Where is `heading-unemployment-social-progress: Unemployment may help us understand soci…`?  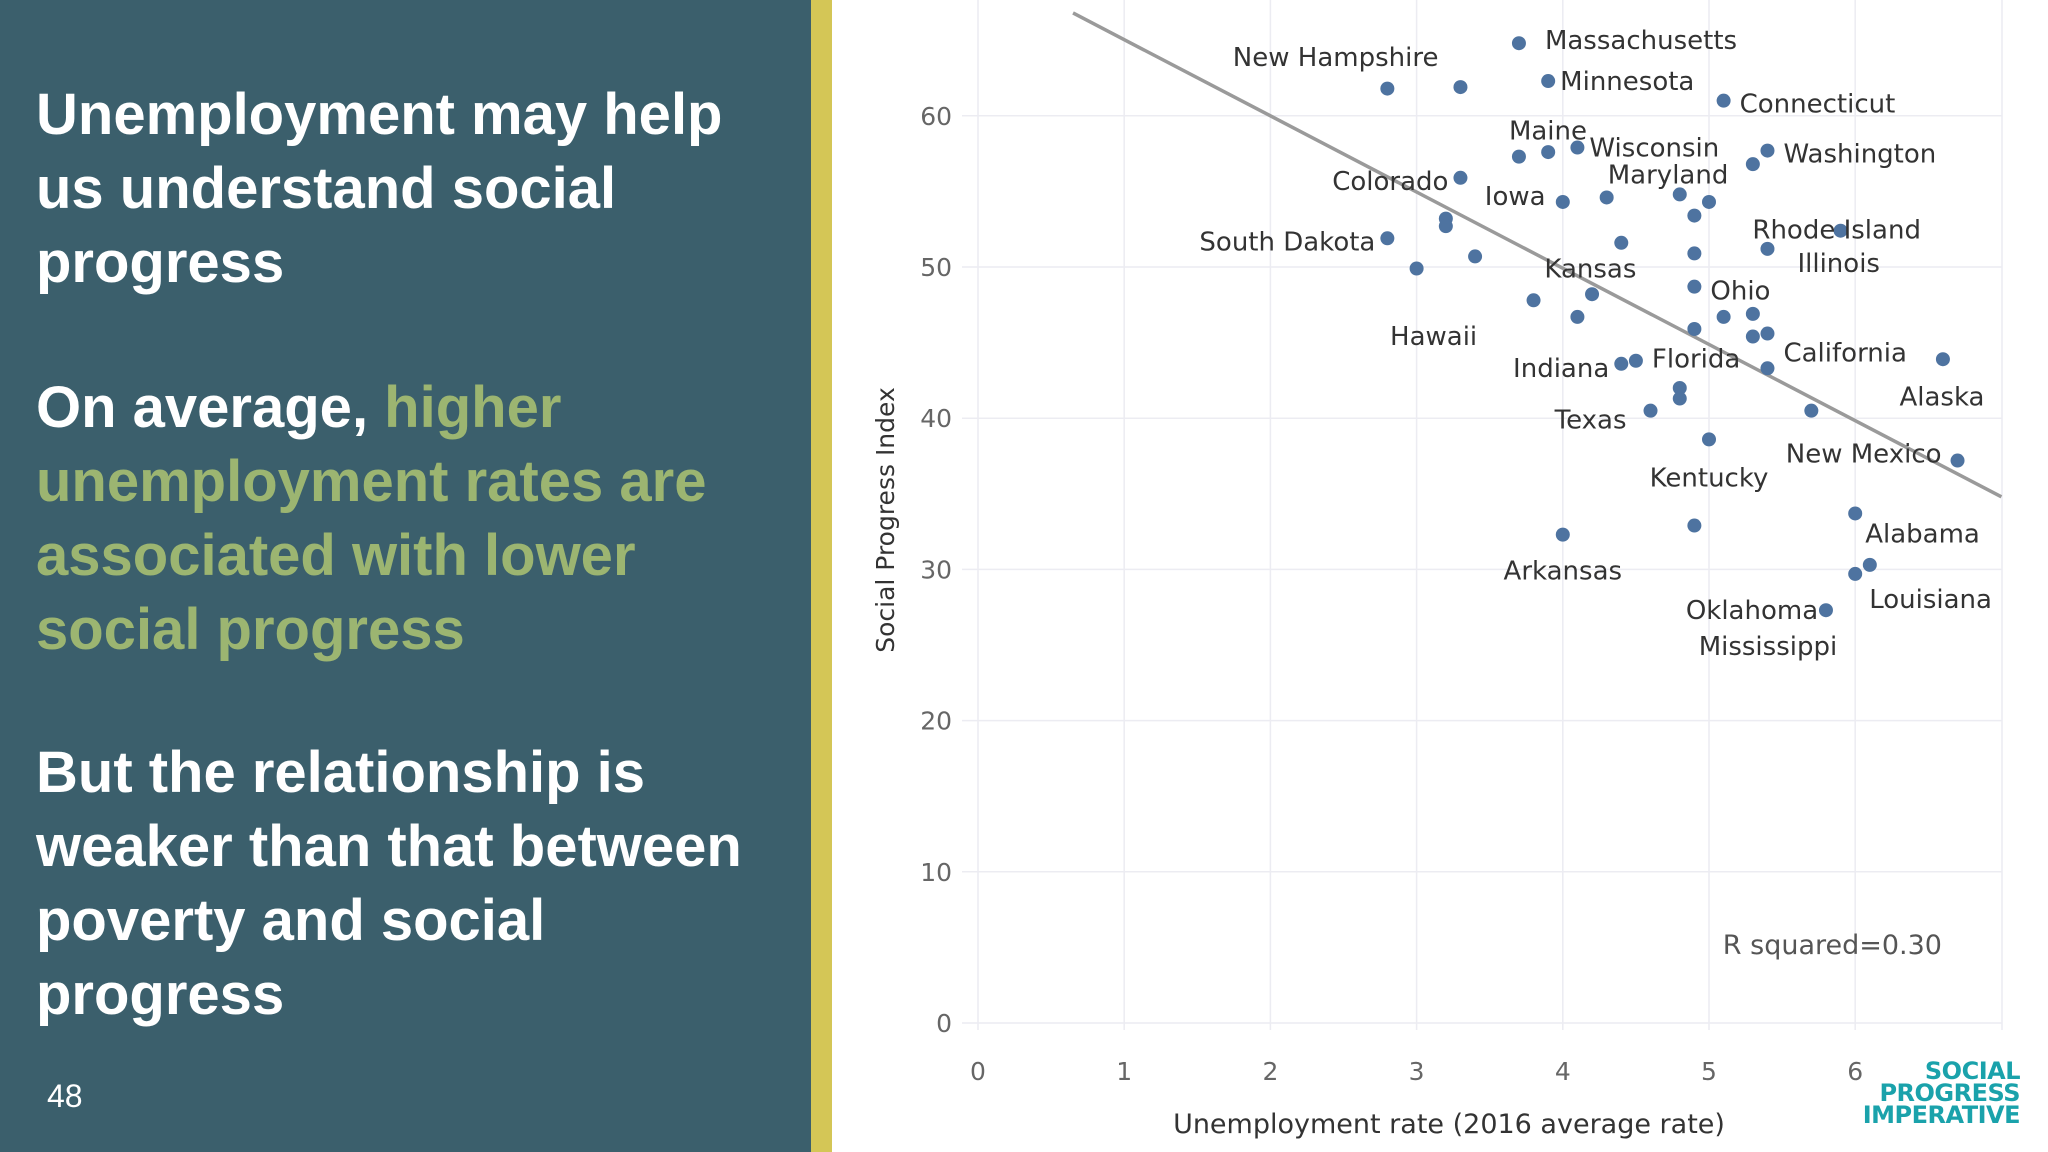
heading-unemployment-social-progress: Unemployment may help us understand soci… is located at coordinates (379, 188).